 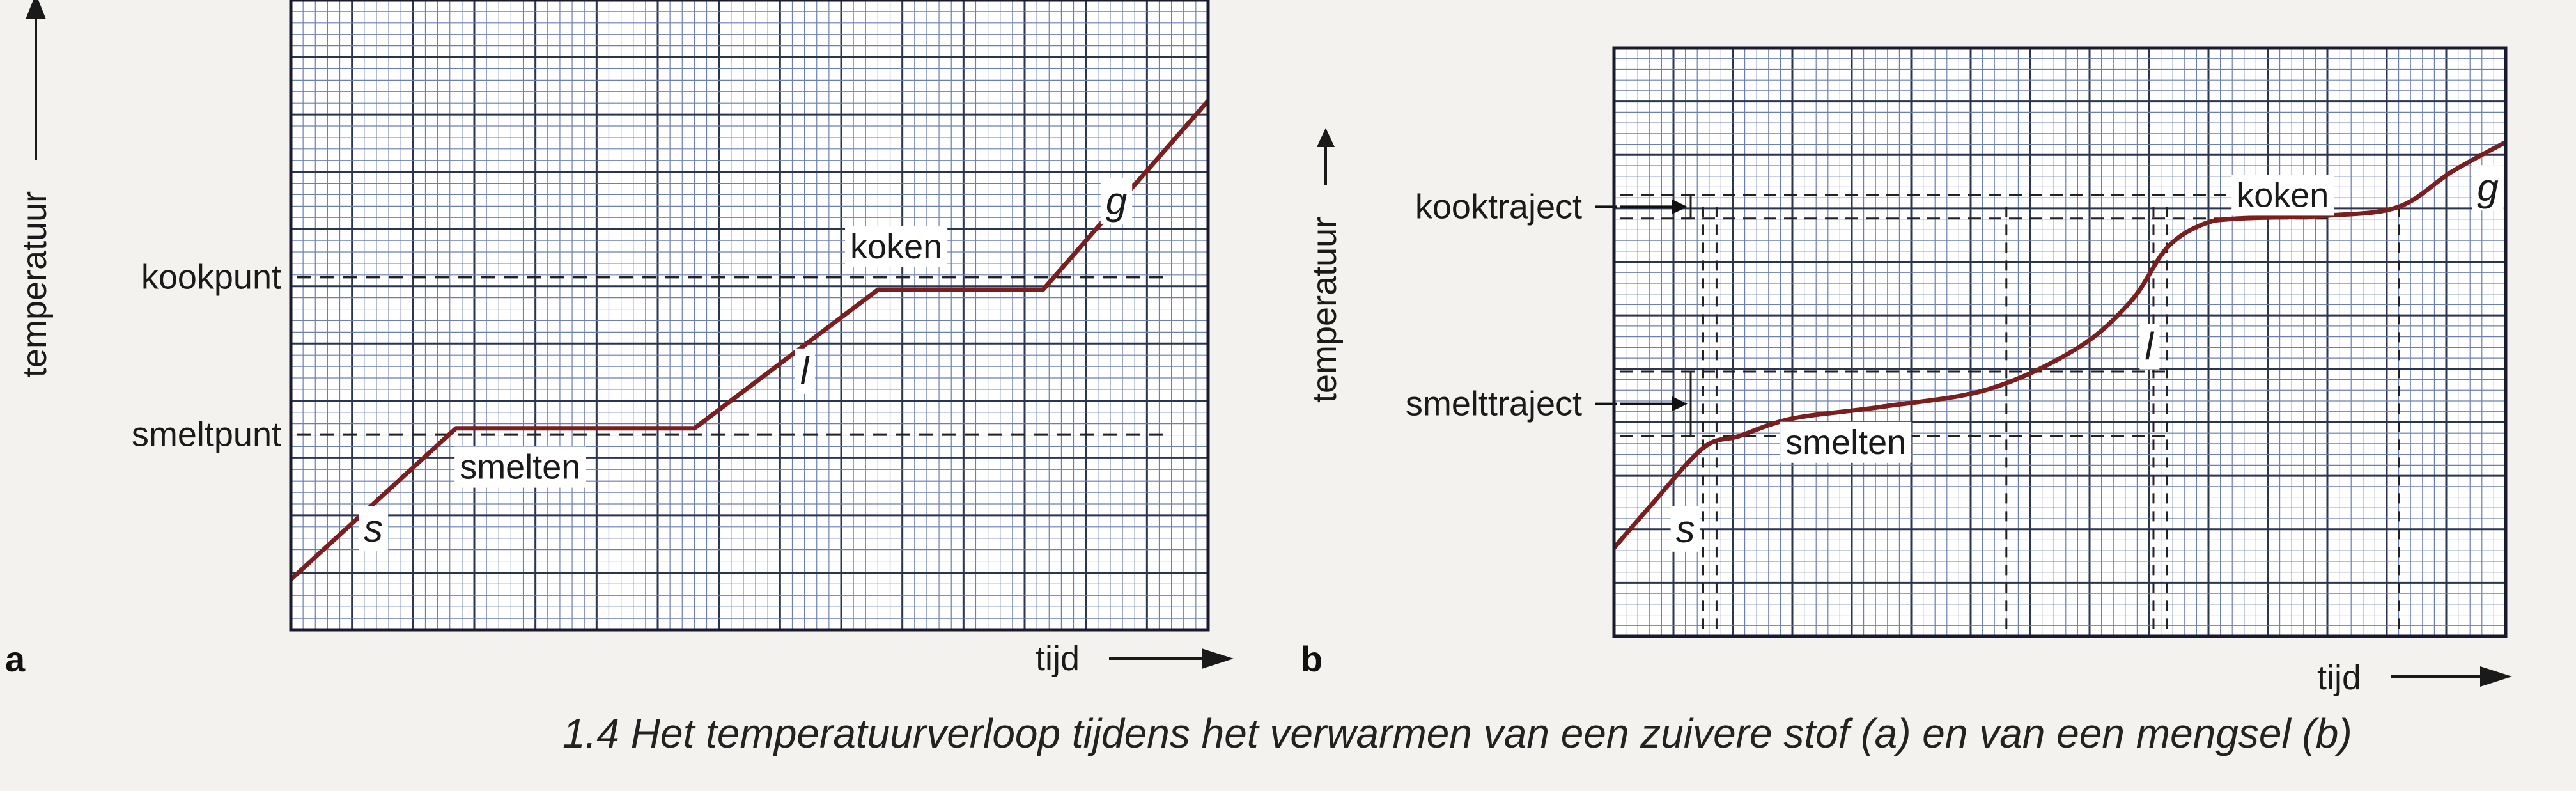 What do you see at coordinates (206, 435) in the screenshot?
I see `reference-label: smeltpunt` at bounding box center [206, 435].